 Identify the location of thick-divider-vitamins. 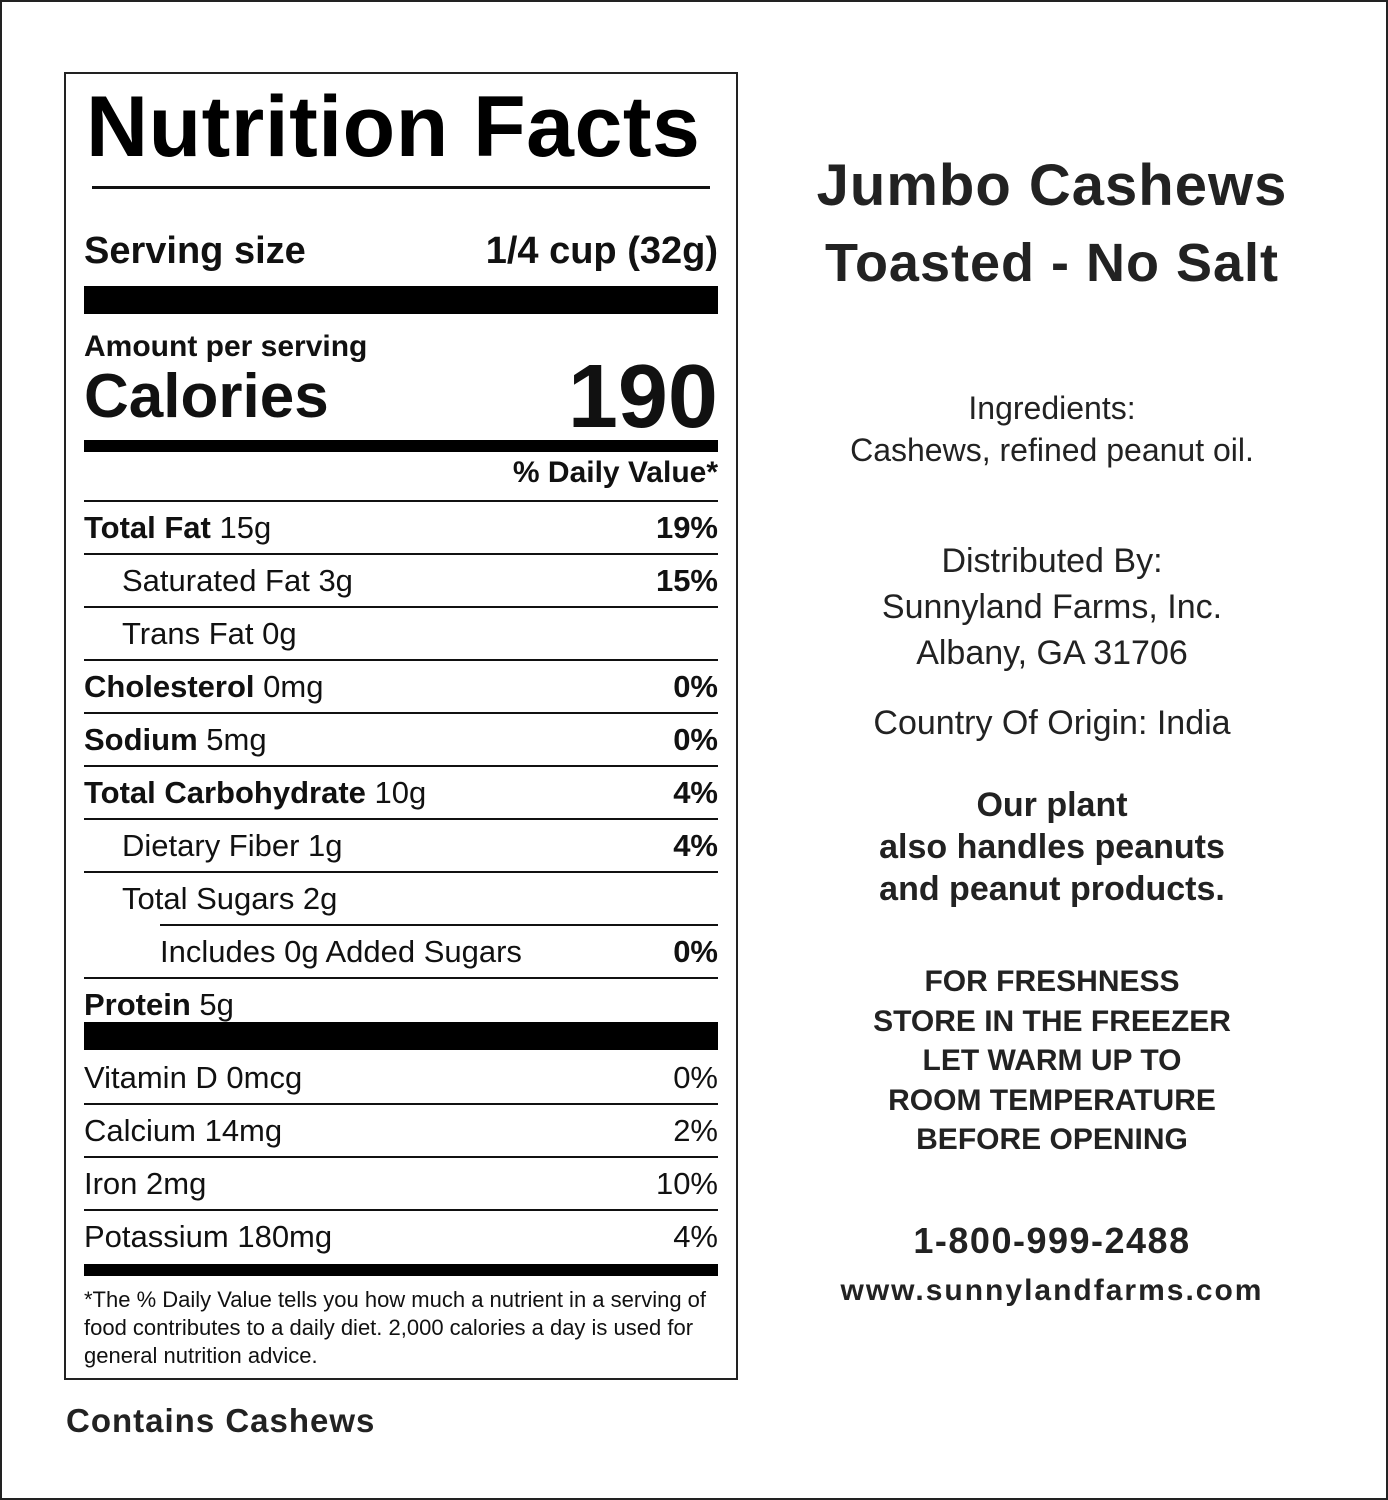
(401, 1036).